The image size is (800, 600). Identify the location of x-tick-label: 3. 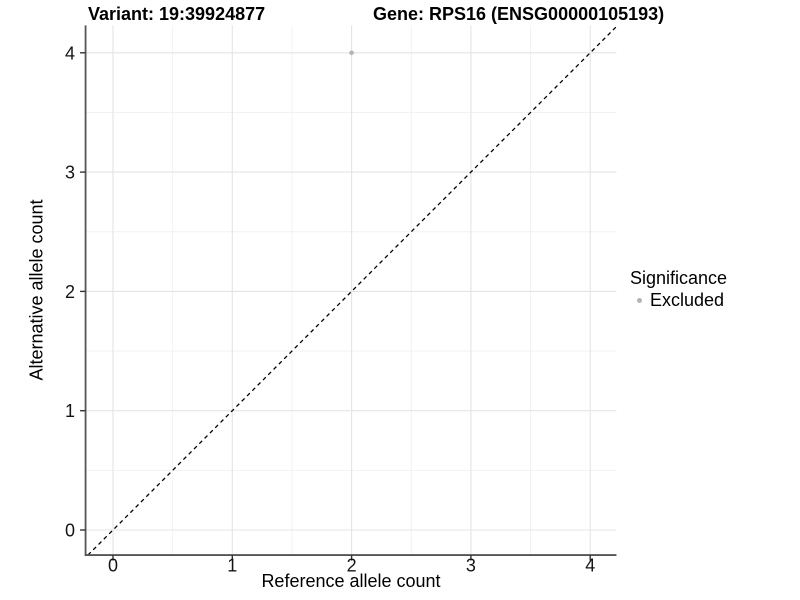
(471, 566).